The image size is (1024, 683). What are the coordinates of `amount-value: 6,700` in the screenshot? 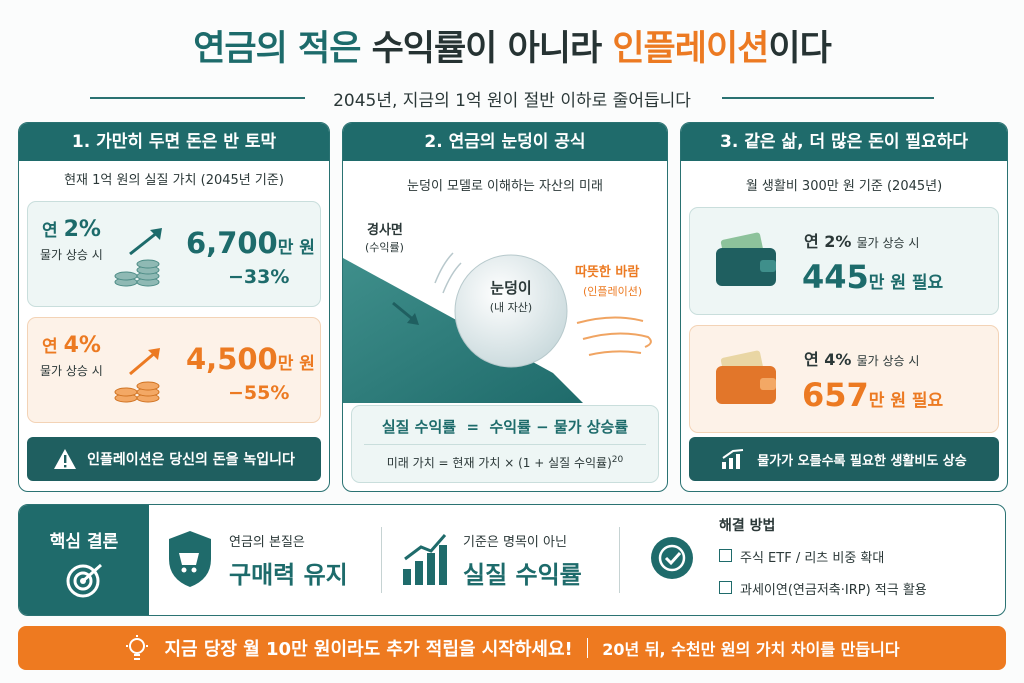 It's located at (232, 243).